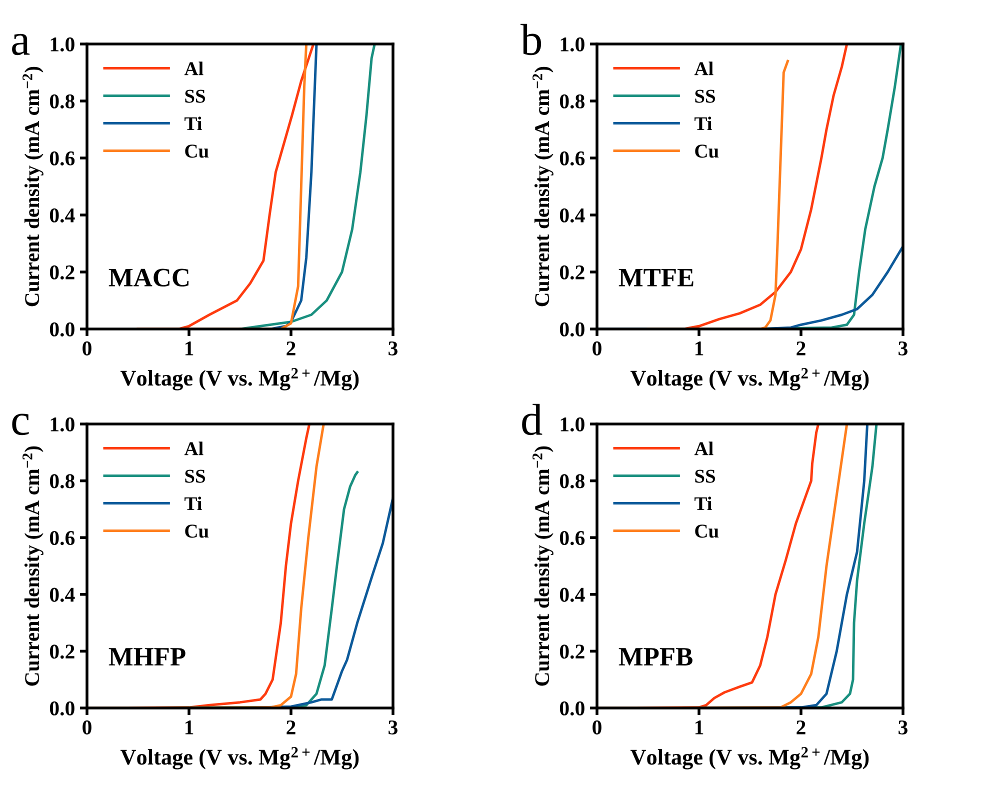 The height and width of the screenshot is (792, 986). What do you see at coordinates (655, 657) in the screenshot?
I see `annotation: MPFB` at bounding box center [655, 657].